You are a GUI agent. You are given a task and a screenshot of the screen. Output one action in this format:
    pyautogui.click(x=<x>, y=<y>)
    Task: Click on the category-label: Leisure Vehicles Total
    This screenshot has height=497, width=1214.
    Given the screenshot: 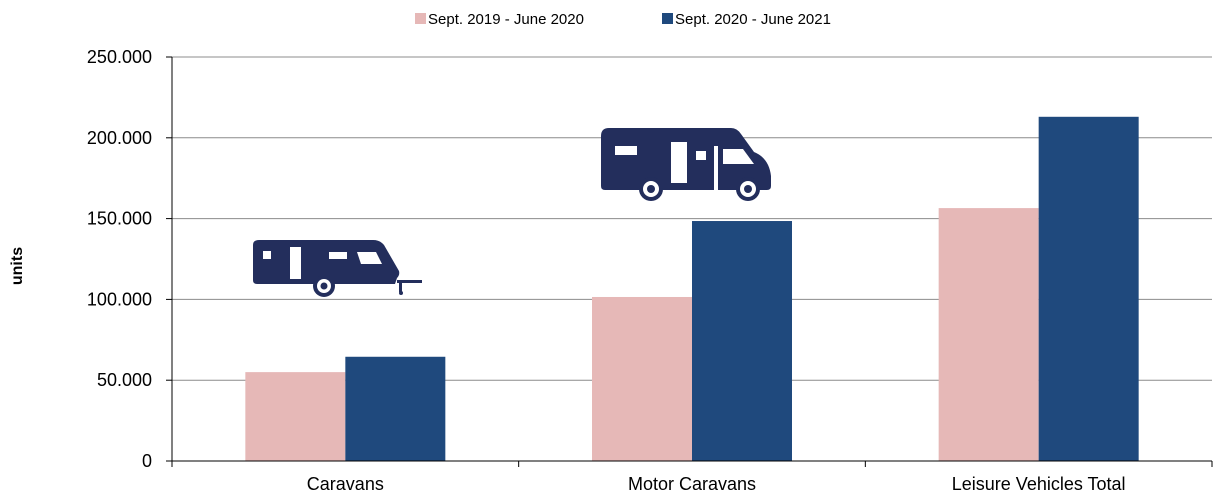 What is the action you would take?
    pyautogui.click(x=1039, y=484)
    